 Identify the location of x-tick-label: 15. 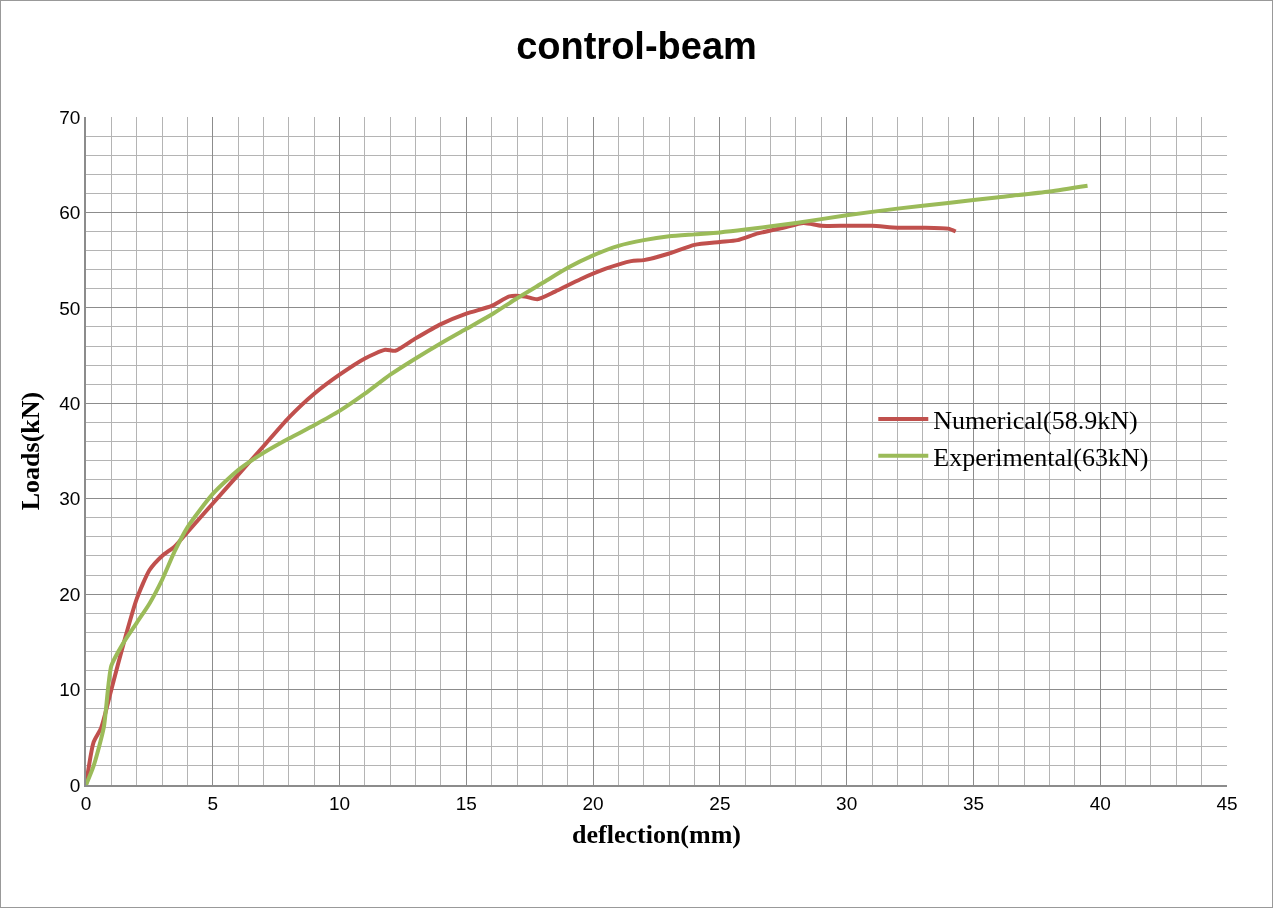
(466, 803).